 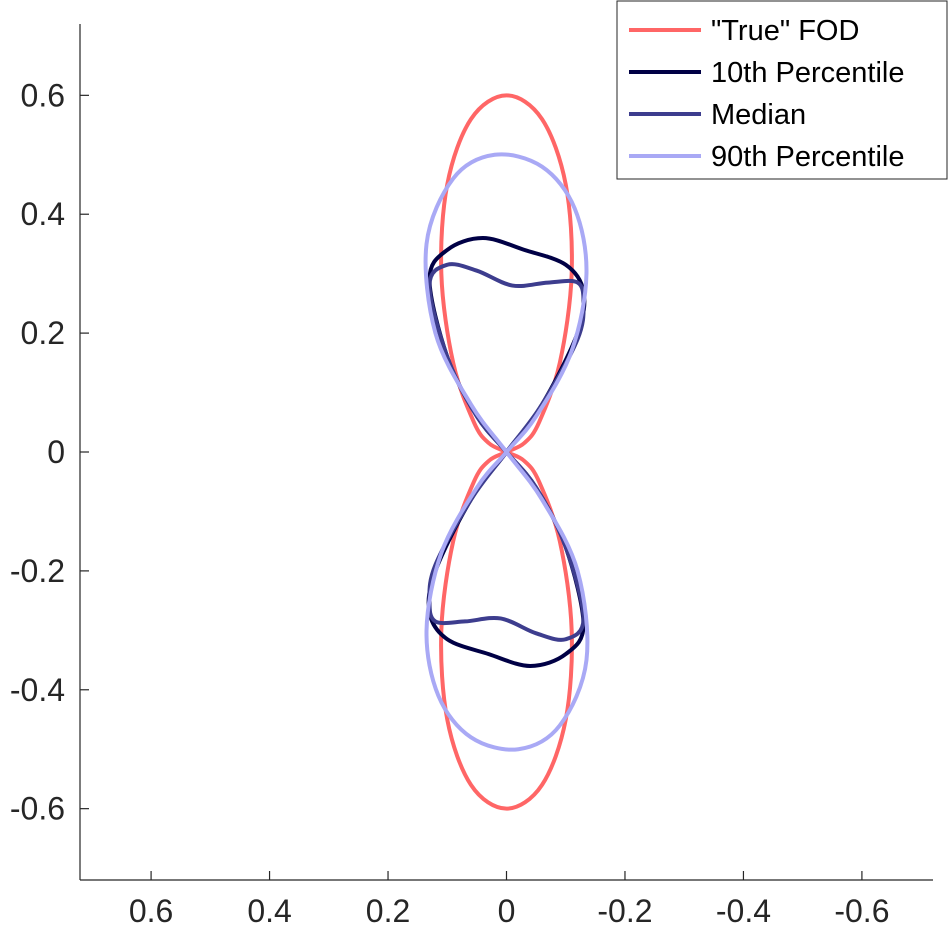 I want to click on x-tick-label: -0.2, so click(x=624, y=910).